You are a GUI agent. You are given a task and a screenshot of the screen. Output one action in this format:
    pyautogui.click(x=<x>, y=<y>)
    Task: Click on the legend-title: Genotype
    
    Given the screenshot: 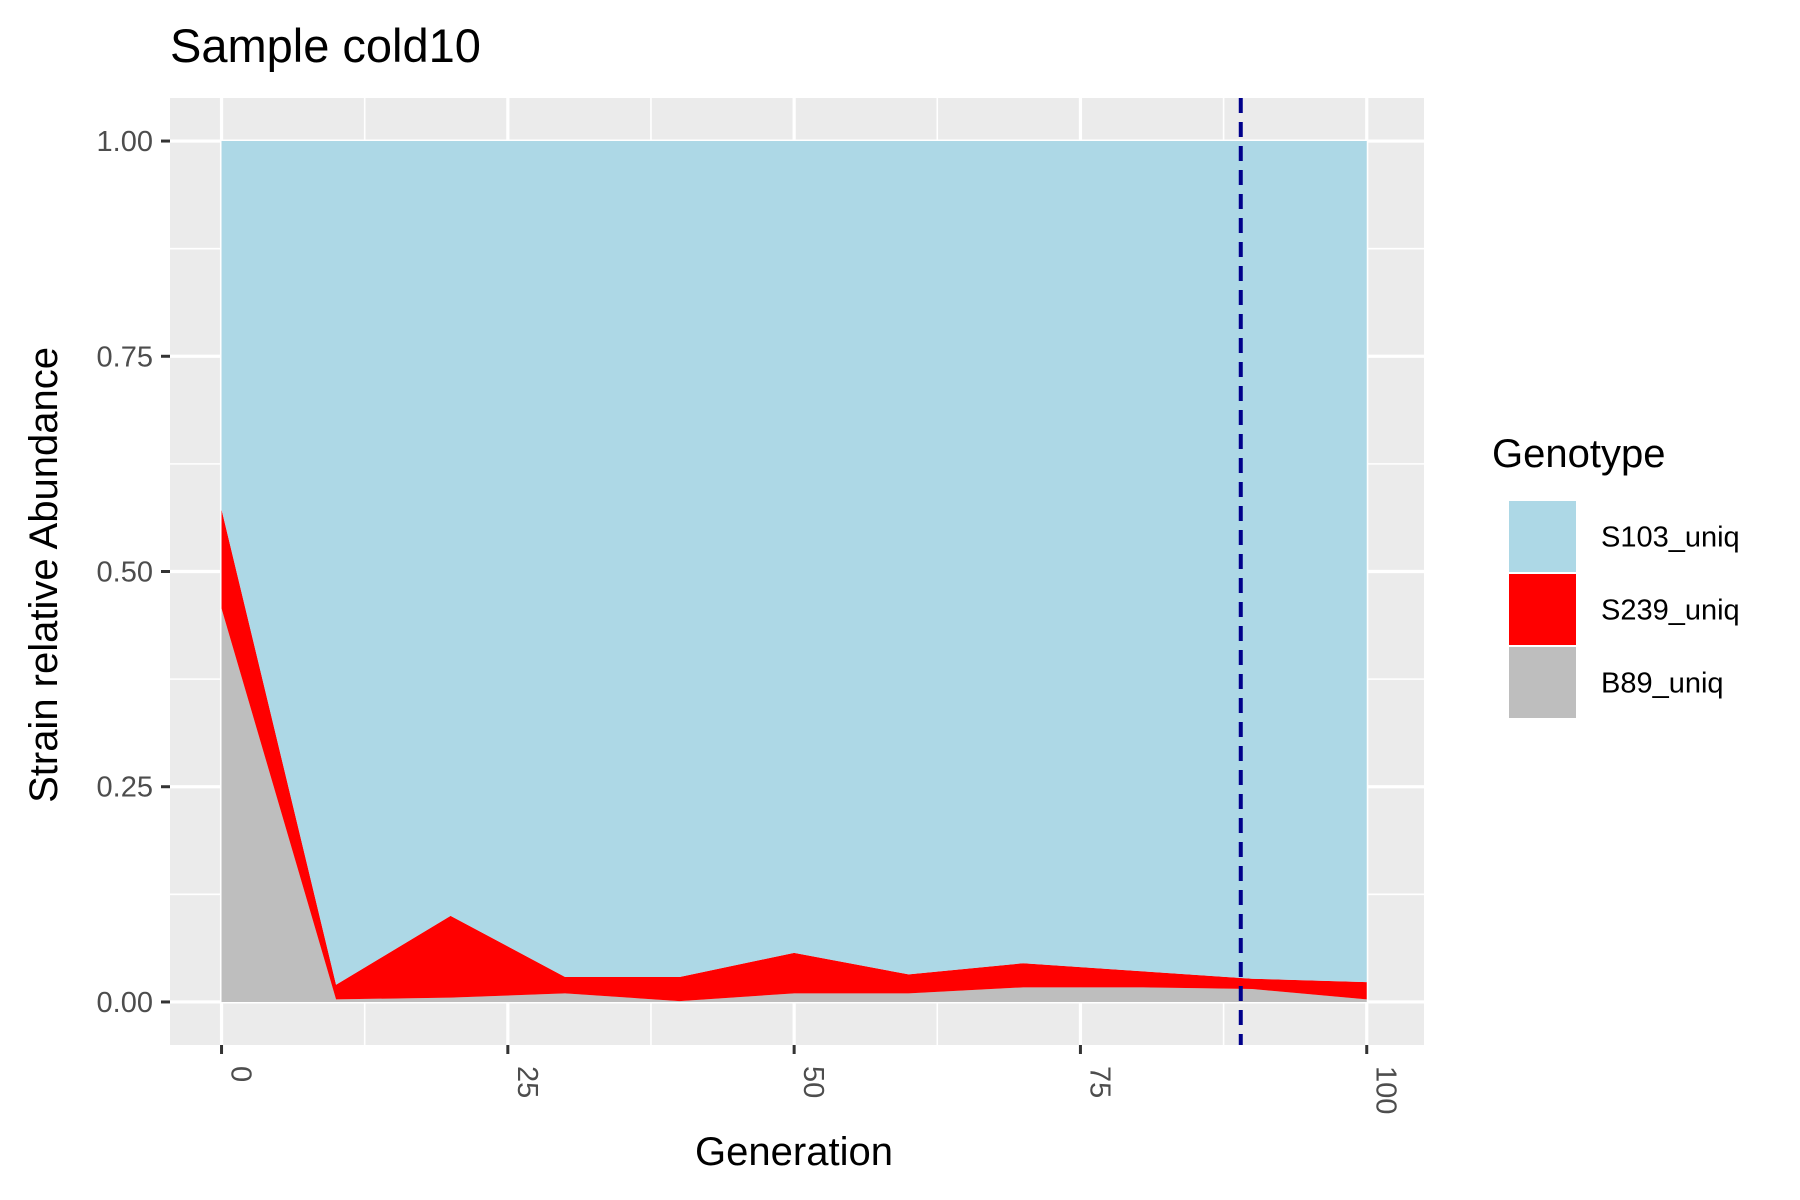 What is the action you would take?
    pyautogui.click(x=1578, y=454)
    